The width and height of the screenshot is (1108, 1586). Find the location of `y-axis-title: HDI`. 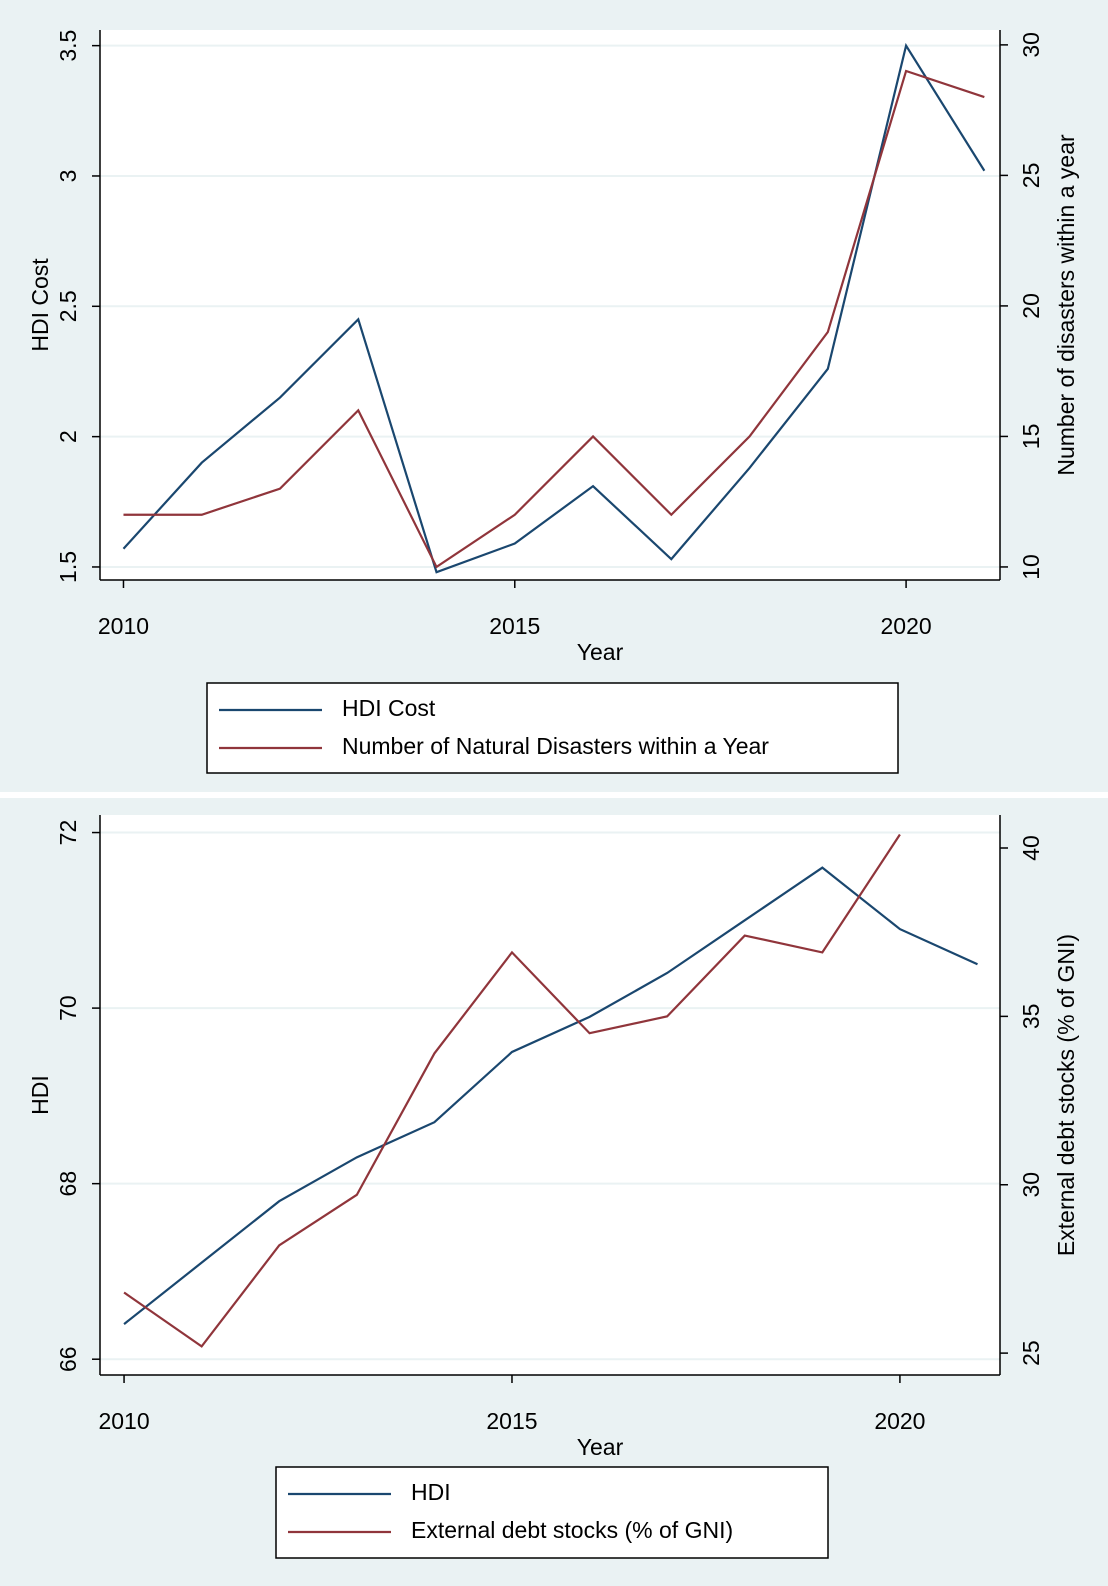

y-axis-title: HDI is located at coordinates (40, 1095).